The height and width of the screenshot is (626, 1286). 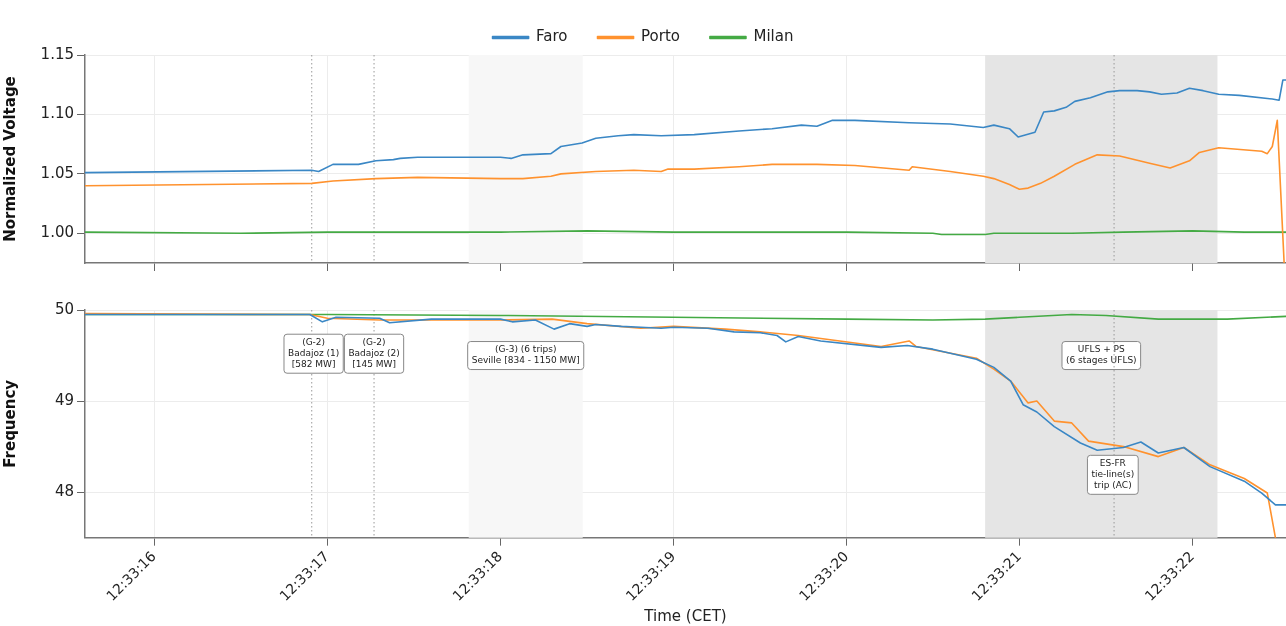 What do you see at coordinates (9, 159) in the screenshot?
I see `y-axis-title: Normalized Voltage` at bounding box center [9, 159].